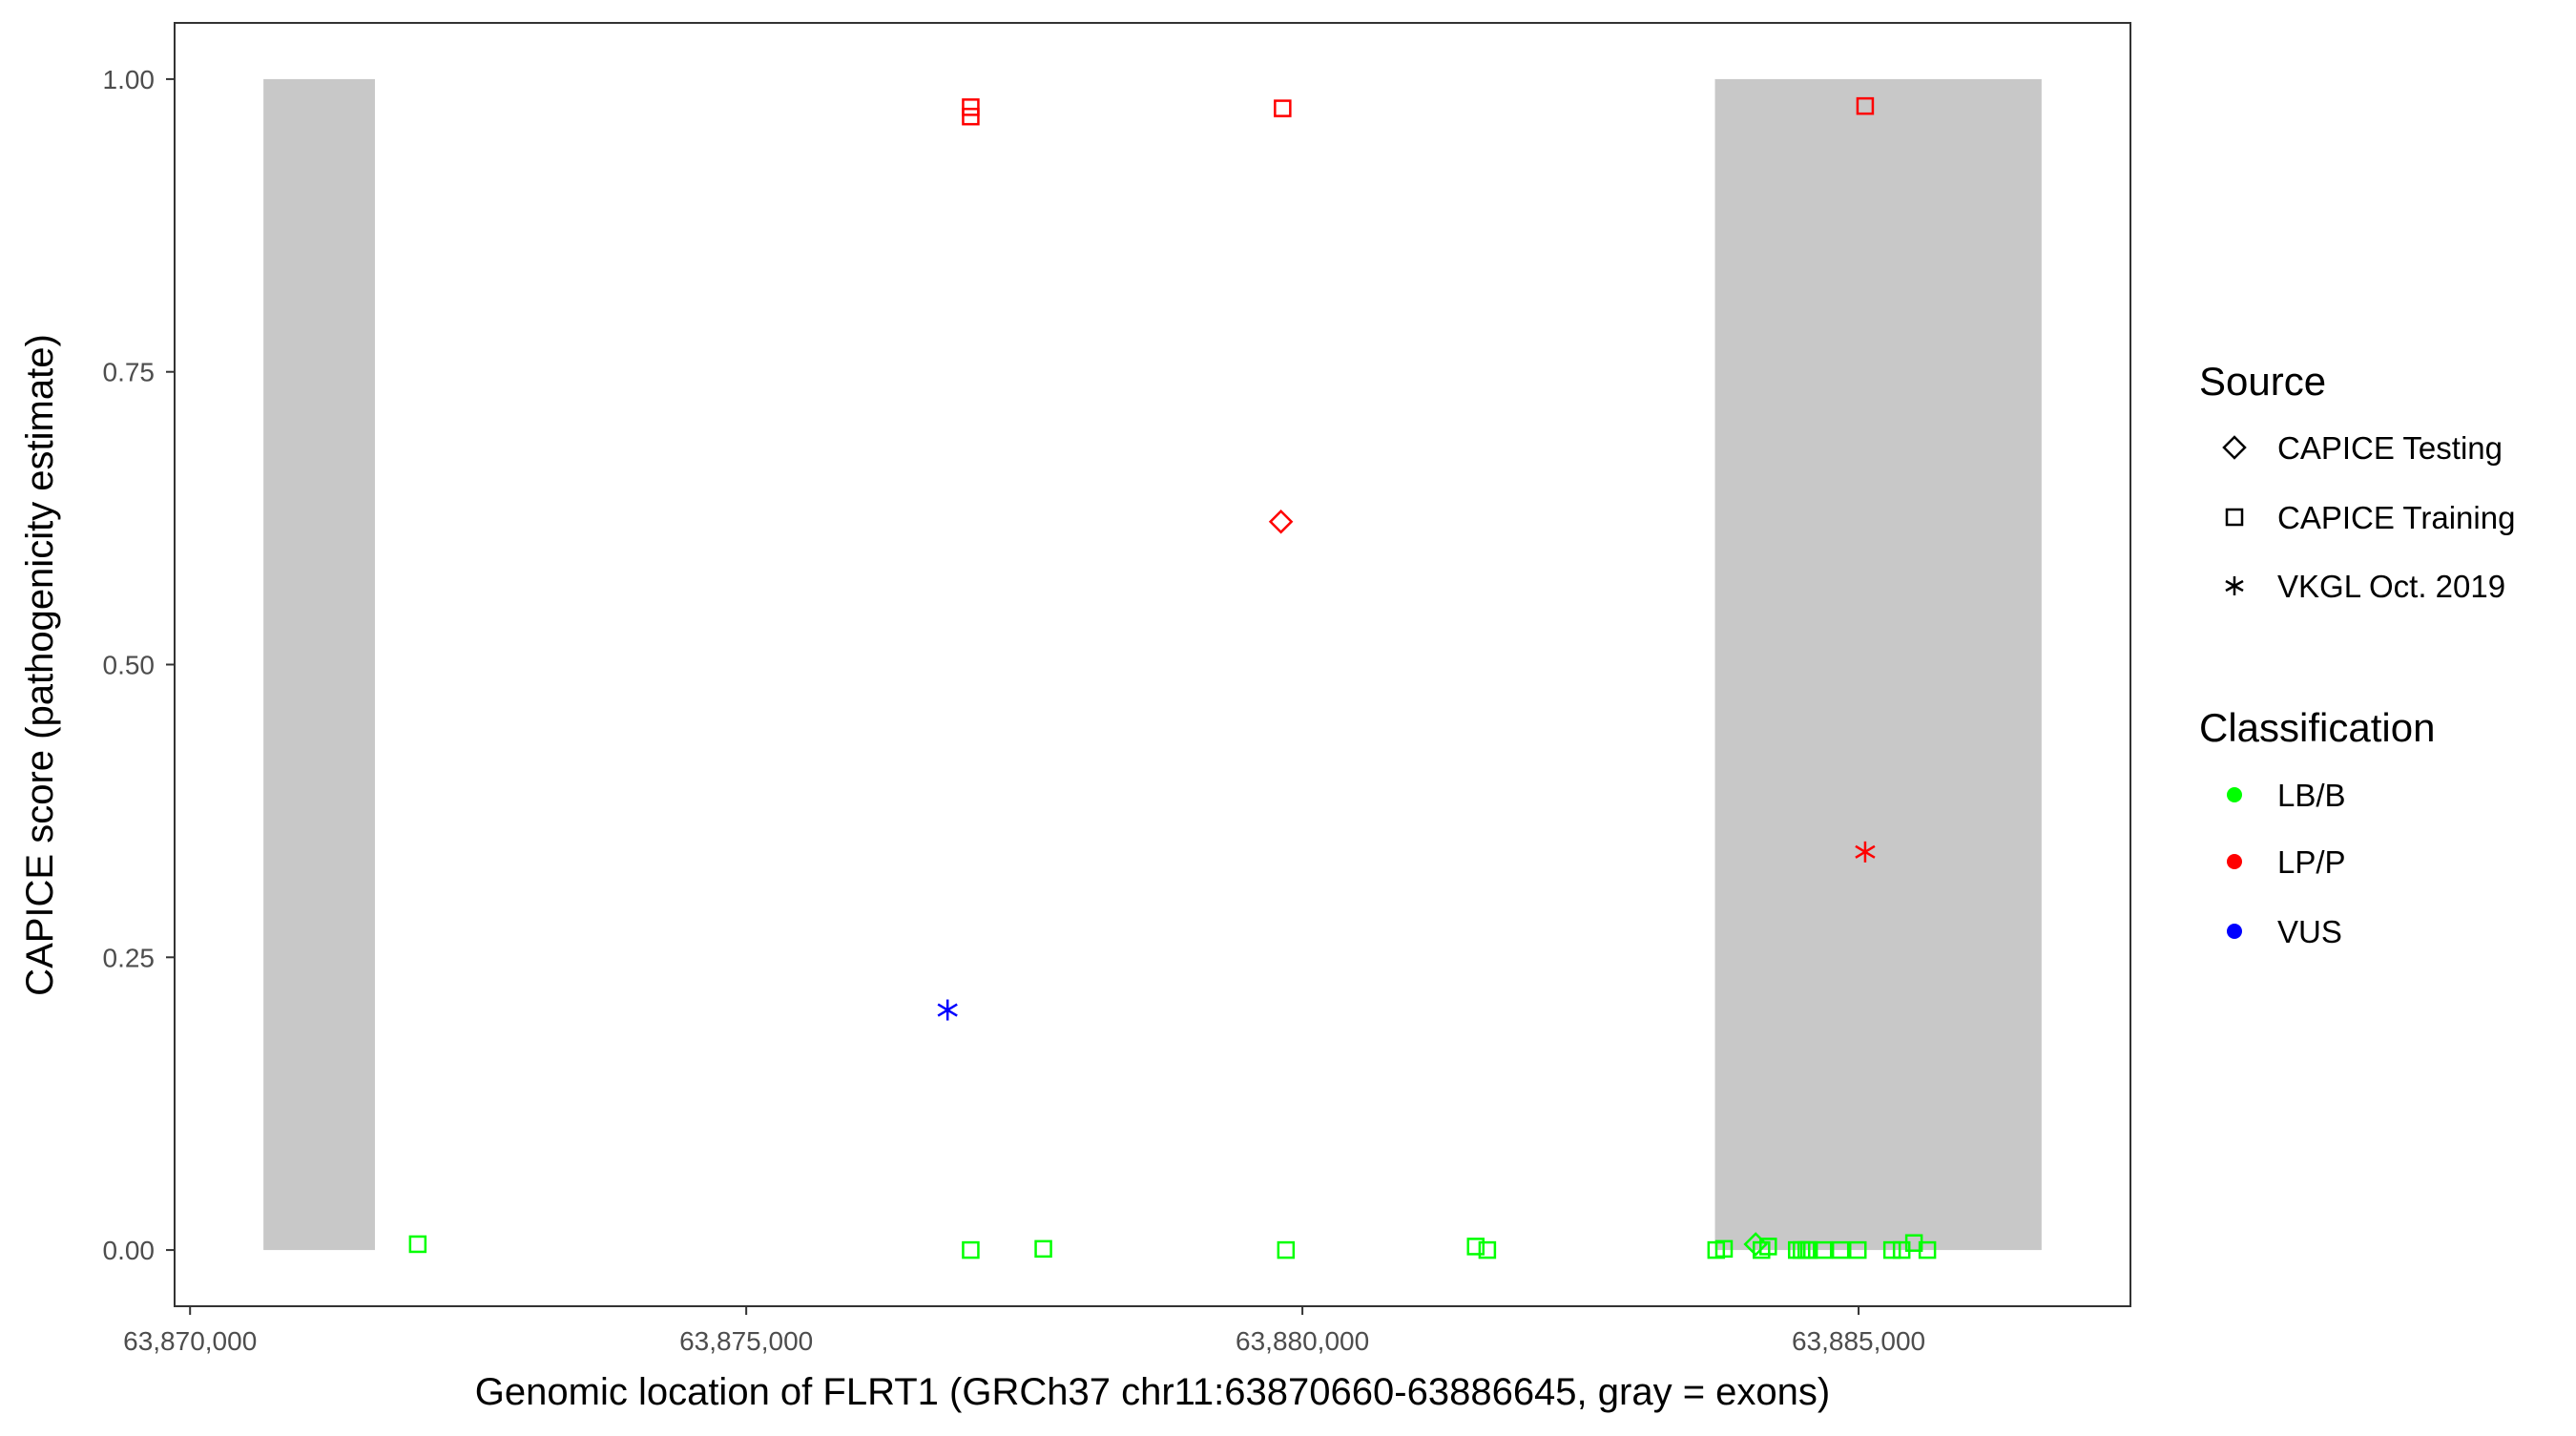  What do you see at coordinates (1858, 1341) in the screenshot?
I see `x-tick-label: 63,885,000` at bounding box center [1858, 1341].